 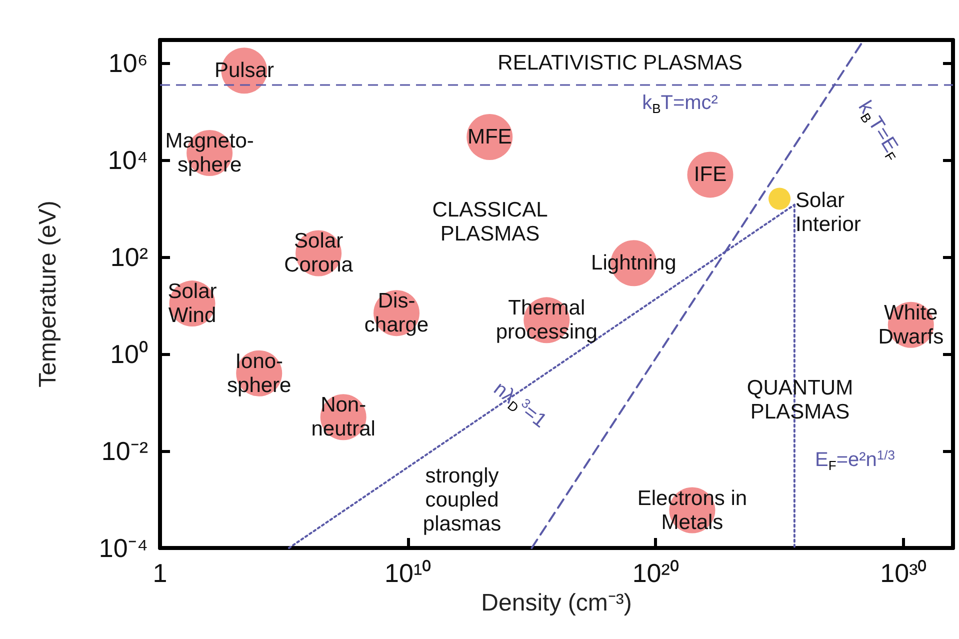 I want to click on annotation: Dis- charge, so click(x=396, y=313).